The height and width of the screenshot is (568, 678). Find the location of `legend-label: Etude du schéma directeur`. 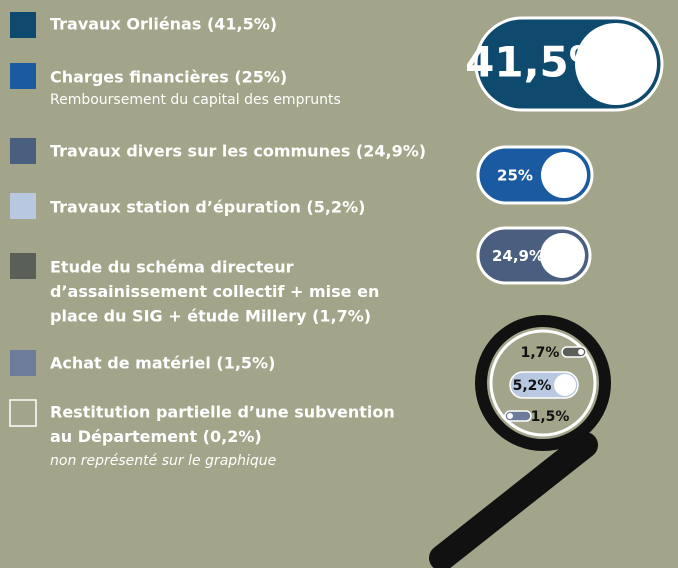

legend-label: Etude du schéma directeur is located at coordinates (172, 267).